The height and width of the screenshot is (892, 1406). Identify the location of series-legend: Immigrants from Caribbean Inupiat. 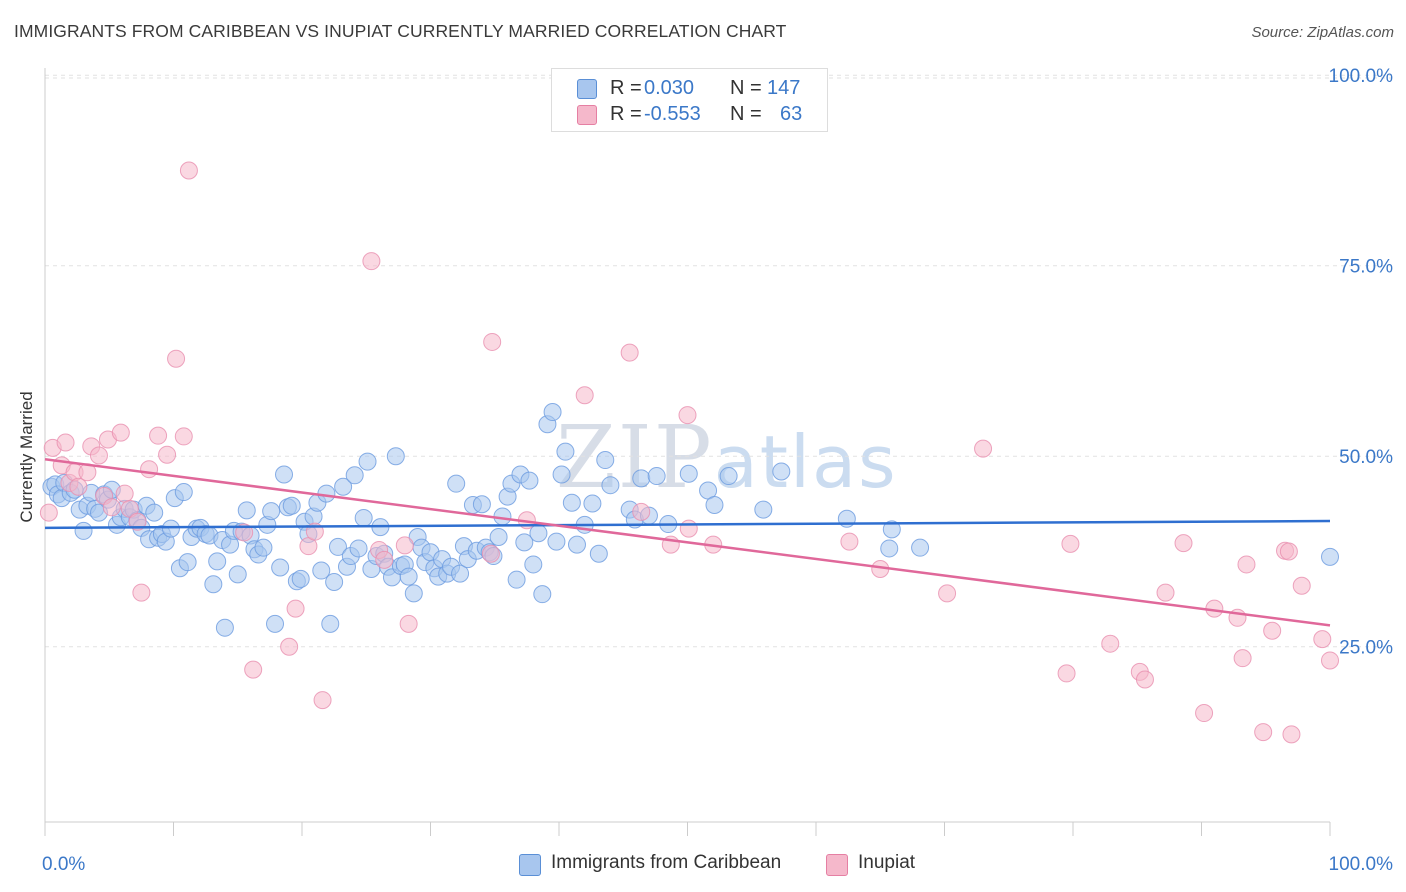
(703, 865).